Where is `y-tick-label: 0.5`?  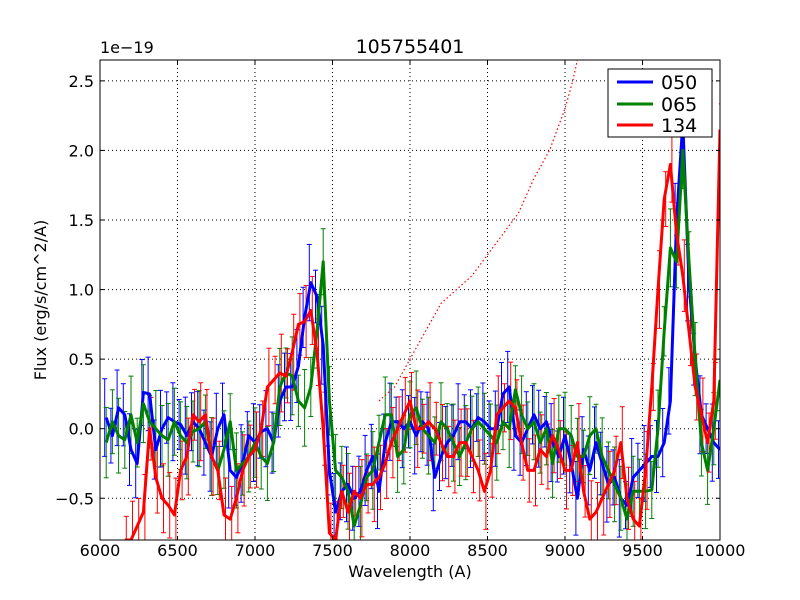 y-tick-label: 0.5 is located at coordinates (81, 359).